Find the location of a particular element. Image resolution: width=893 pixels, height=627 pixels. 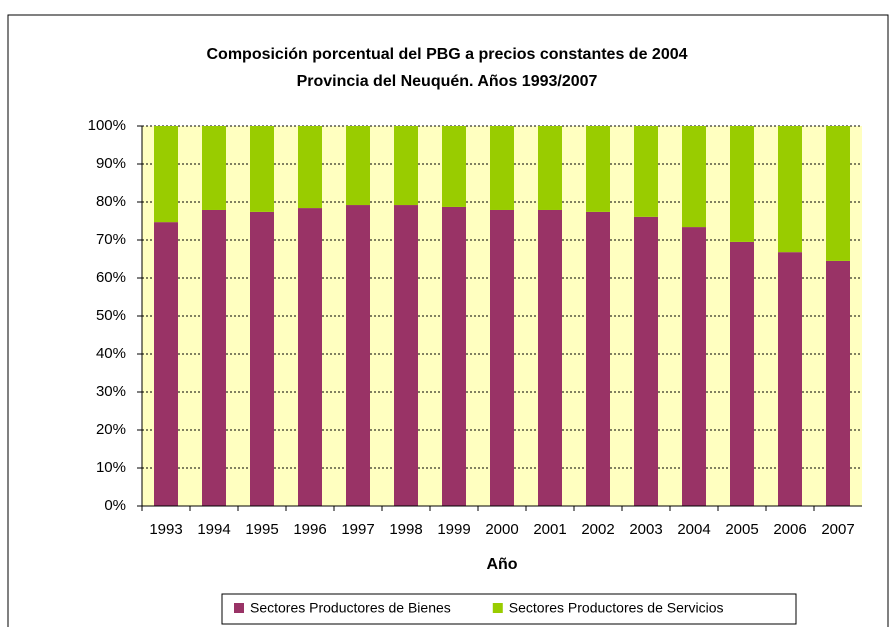

x-tick-label: 1993 is located at coordinates (165, 529).